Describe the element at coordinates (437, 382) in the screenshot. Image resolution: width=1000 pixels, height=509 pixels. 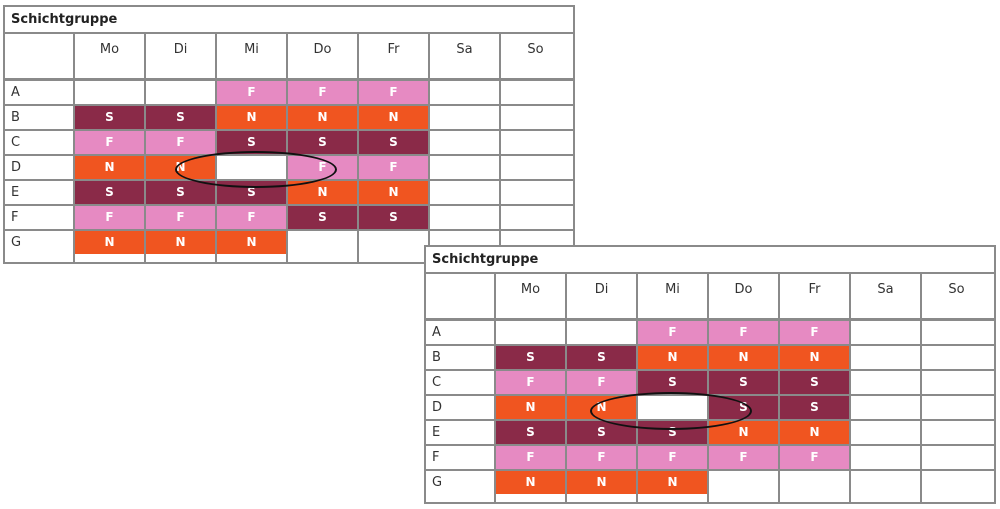
I see `group-label: C` at that location.